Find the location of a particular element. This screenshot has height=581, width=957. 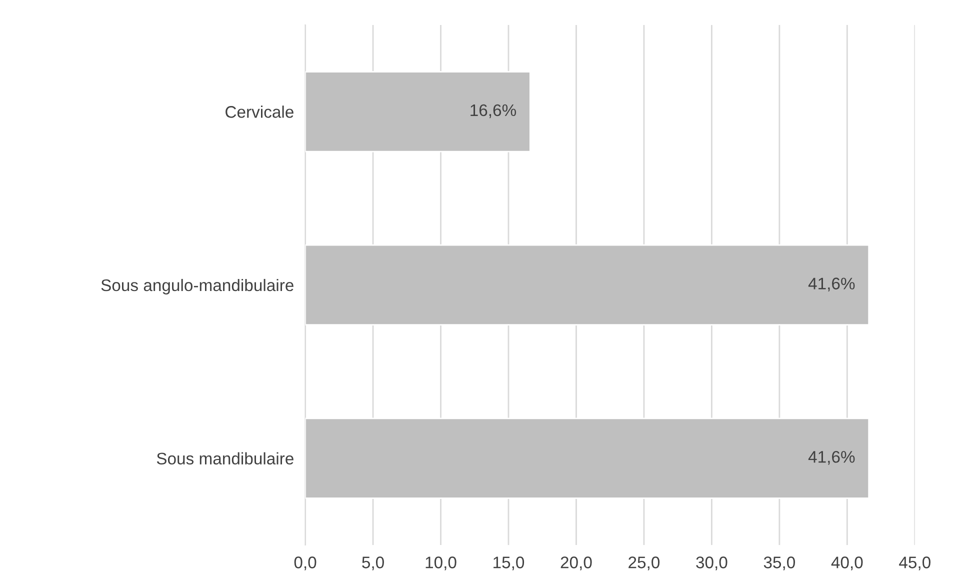

x-tick-label: 10,0 is located at coordinates (441, 563).